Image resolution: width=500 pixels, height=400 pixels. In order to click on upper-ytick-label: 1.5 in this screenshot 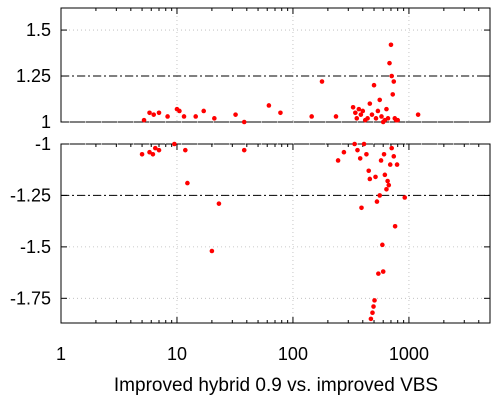, I will do `click(38, 30)`.